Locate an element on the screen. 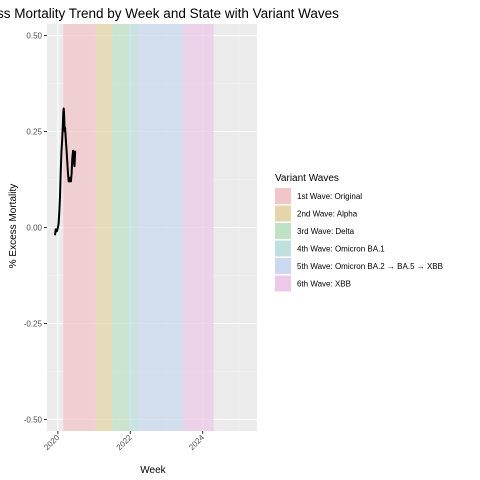 This screenshot has width=480, height=480. legend-label-1: 1st Wave: Original is located at coordinates (329, 196).